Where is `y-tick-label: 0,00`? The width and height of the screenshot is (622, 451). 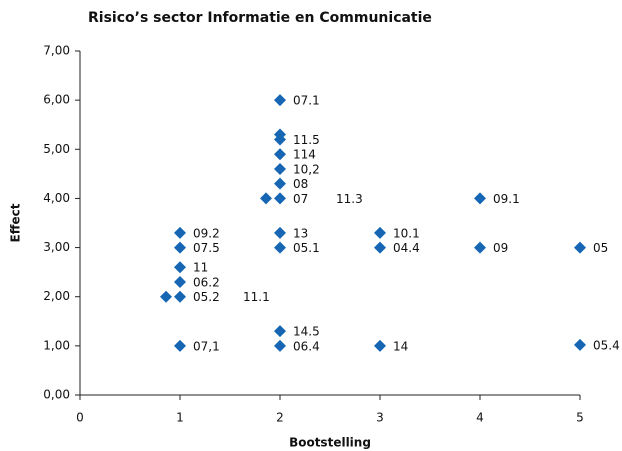 y-tick-label: 0,00 is located at coordinates (56, 395).